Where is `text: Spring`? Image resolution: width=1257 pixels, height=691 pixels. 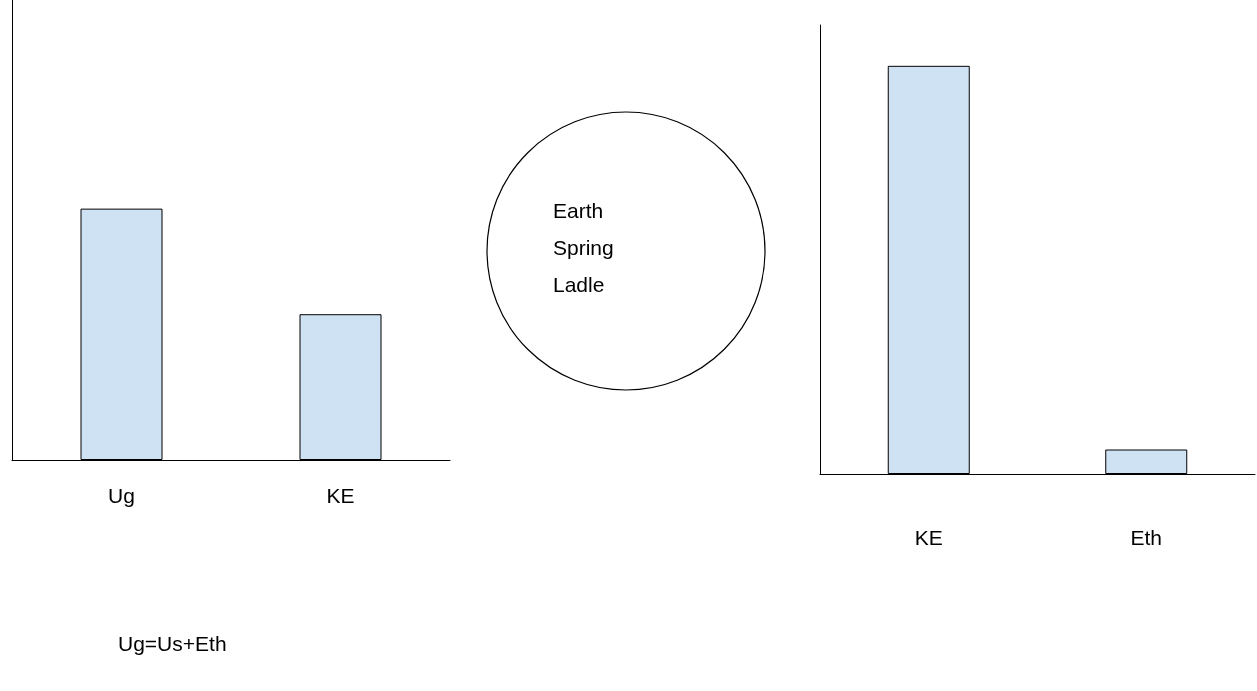 text: Spring is located at coordinates (583, 248).